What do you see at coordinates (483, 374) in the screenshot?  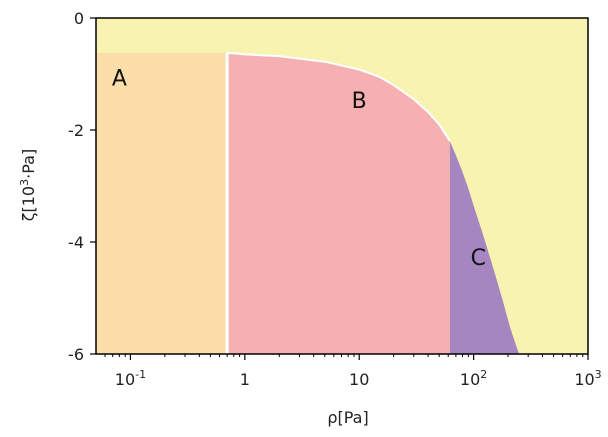 I see `x-tick-label-sup: 2` at bounding box center [483, 374].